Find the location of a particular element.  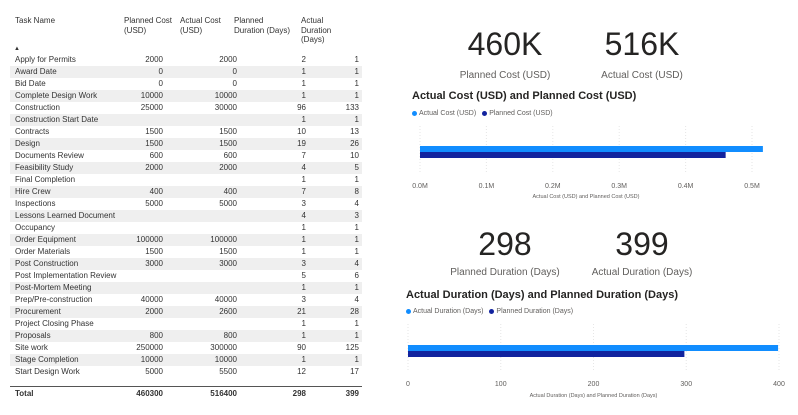

table-row: Project Closing Phase 1 1 is located at coordinates (186, 324).